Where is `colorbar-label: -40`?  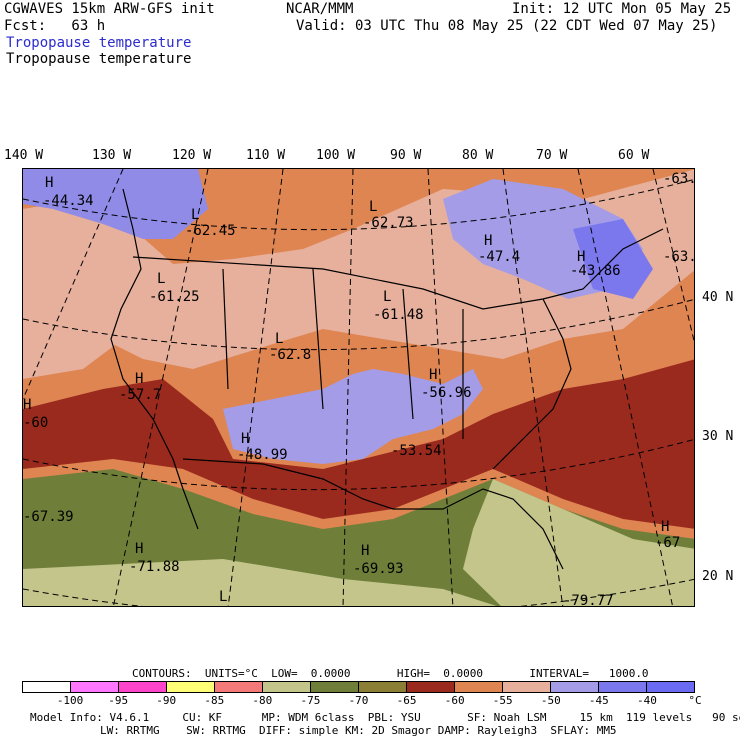 colorbar-label: -40 is located at coordinates (646, 700).